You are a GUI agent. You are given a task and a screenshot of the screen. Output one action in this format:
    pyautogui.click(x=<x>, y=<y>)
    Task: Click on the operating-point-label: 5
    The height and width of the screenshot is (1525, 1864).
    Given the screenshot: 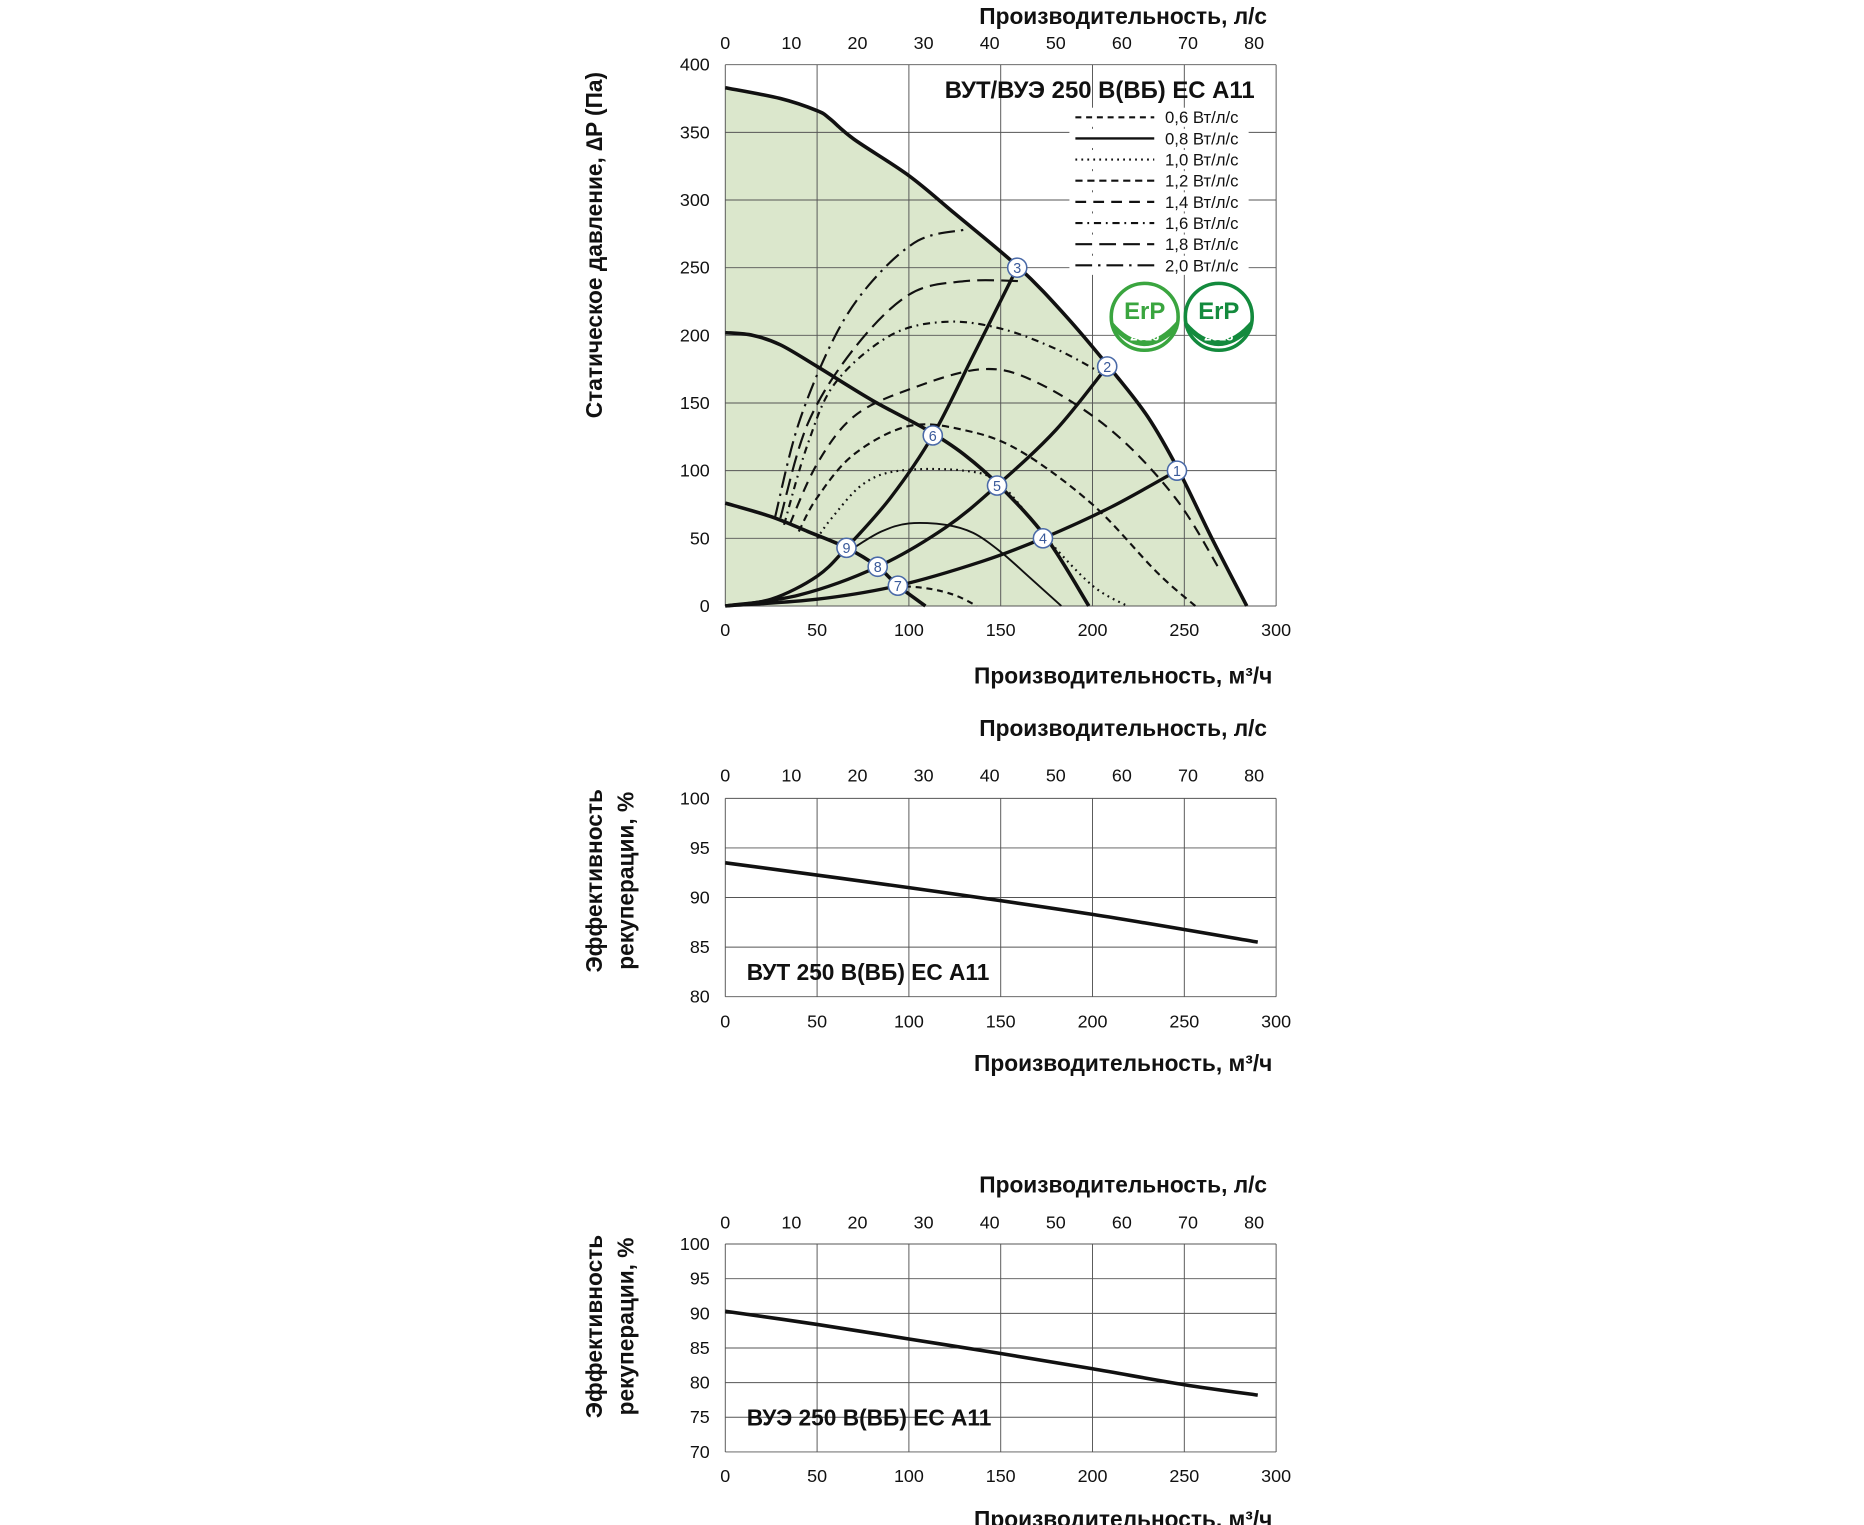 What is the action you would take?
    pyautogui.click(x=997, y=487)
    